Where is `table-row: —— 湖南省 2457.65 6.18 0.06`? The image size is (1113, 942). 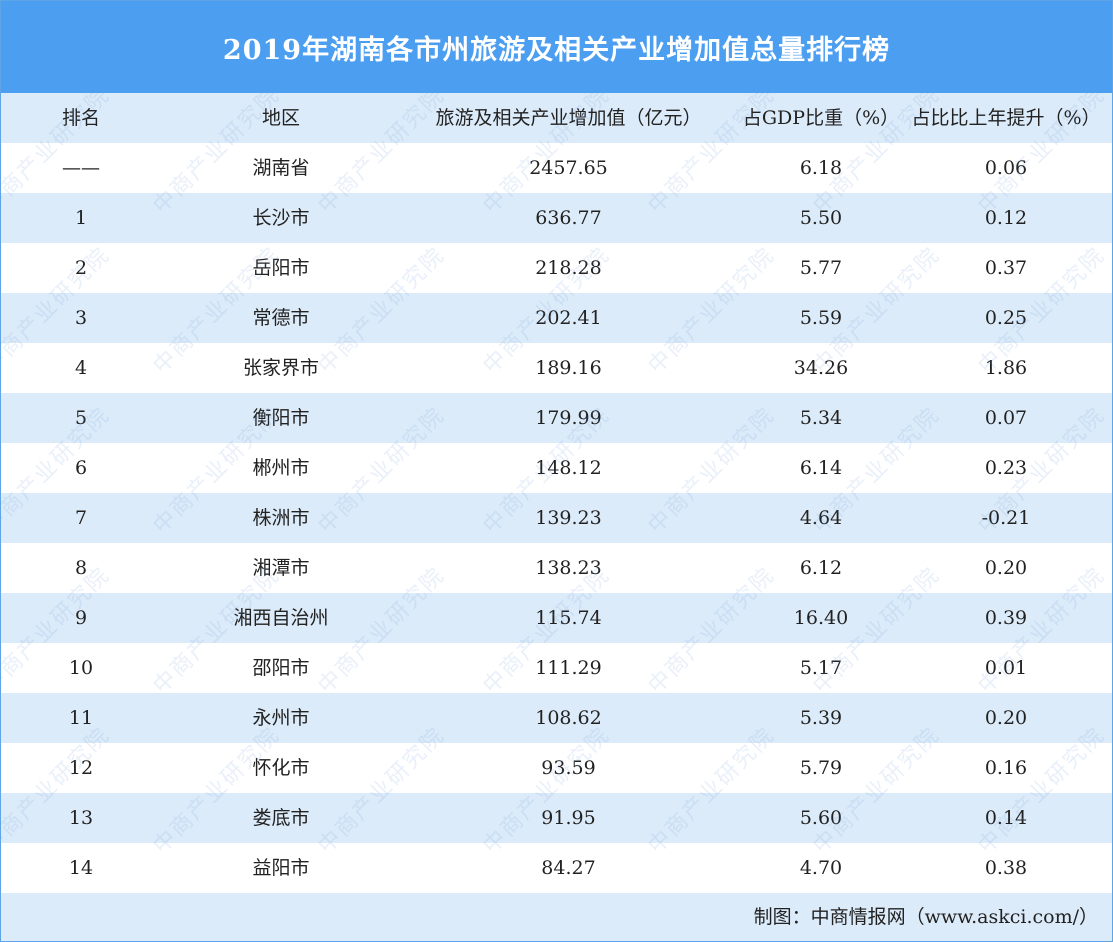
table-row: —— 湖南省 2457.65 6.18 0.06 is located at coordinates (556, 168).